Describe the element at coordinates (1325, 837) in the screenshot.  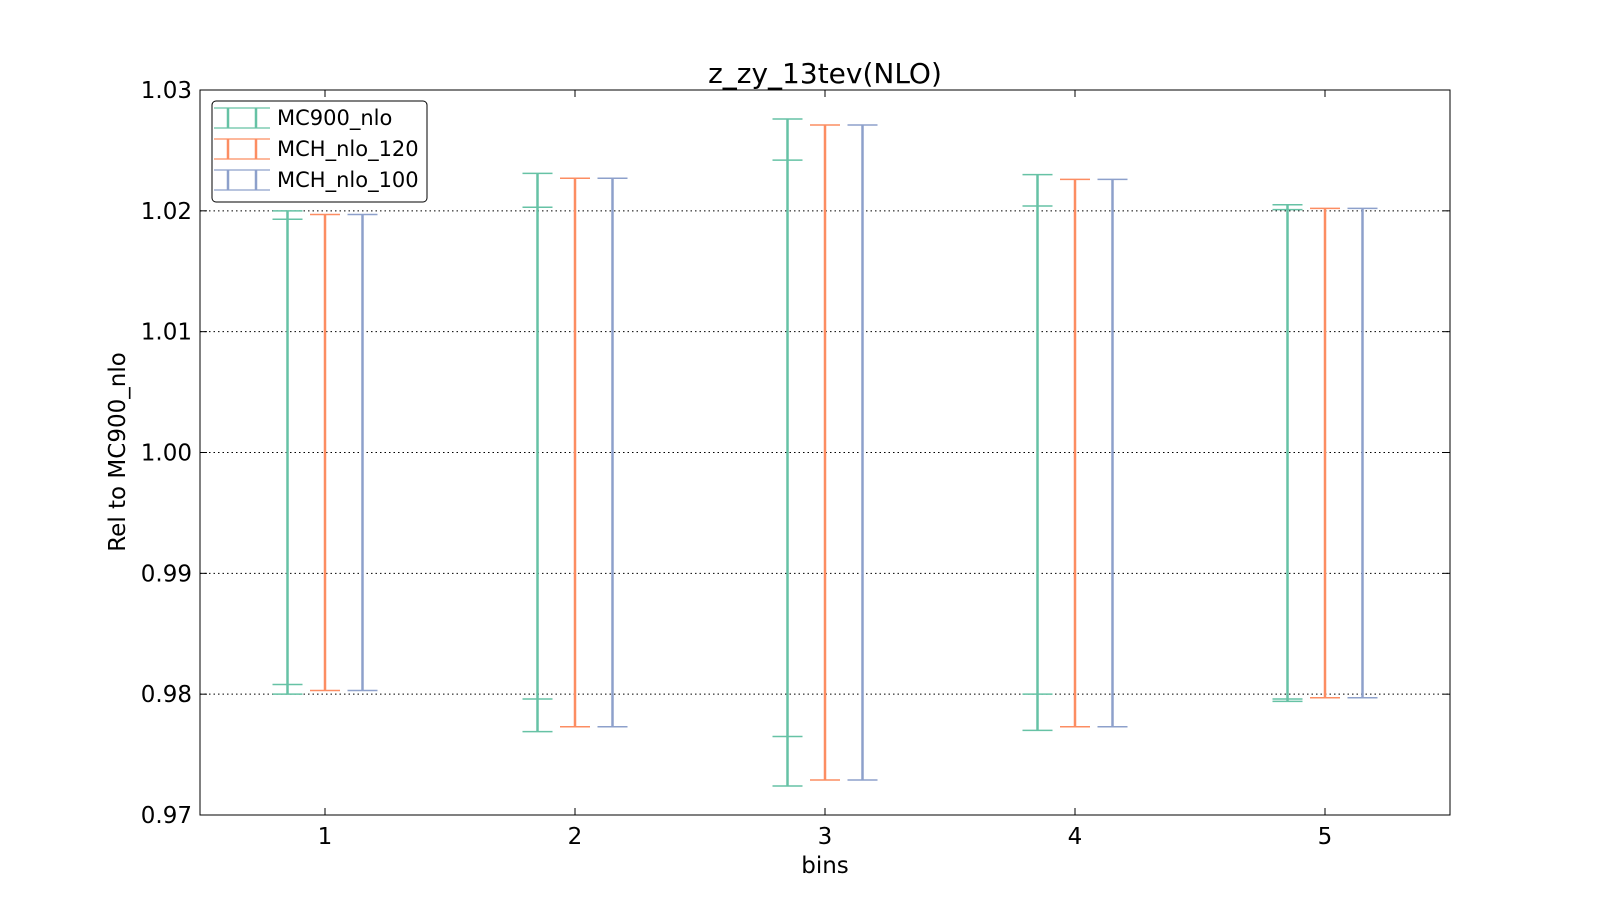
I see `x-tick-label: 5` at that location.